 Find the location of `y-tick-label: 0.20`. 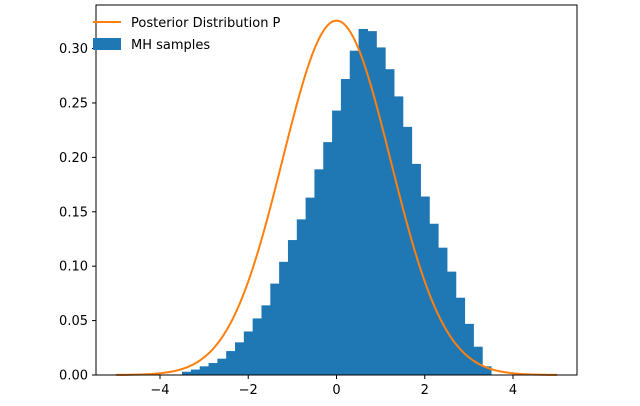

y-tick-label: 0.20 is located at coordinates (73, 158).